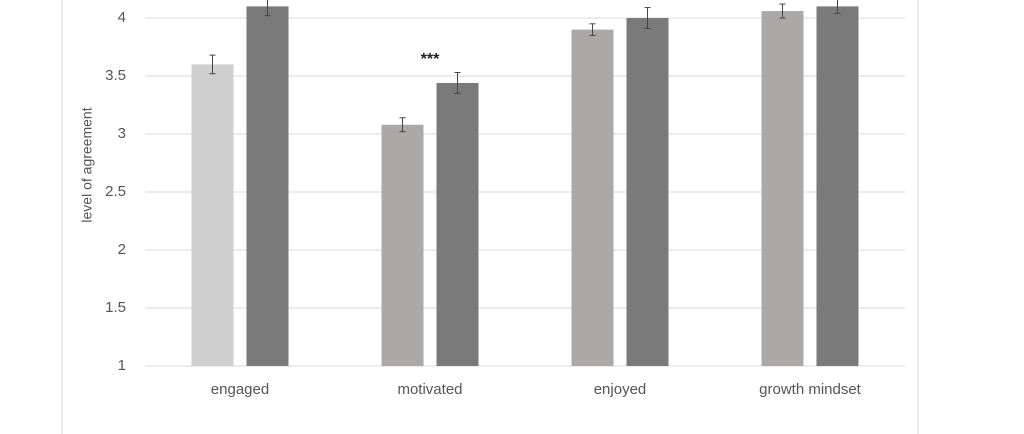  I want to click on y-tick-label: 3, so click(122, 133).